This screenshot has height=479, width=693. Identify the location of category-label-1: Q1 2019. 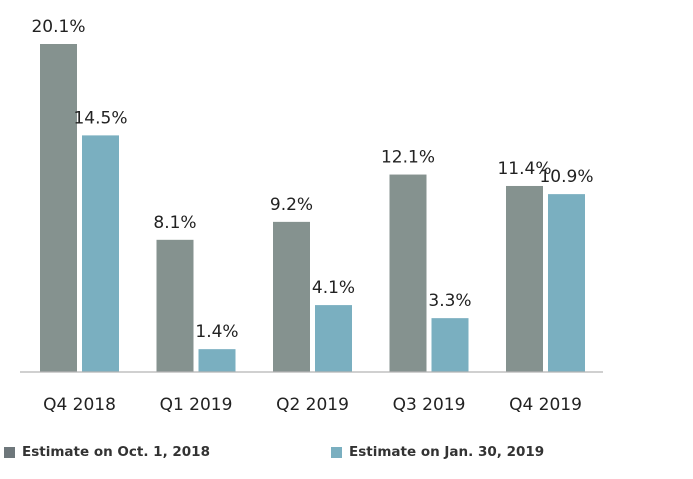
(196, 405).